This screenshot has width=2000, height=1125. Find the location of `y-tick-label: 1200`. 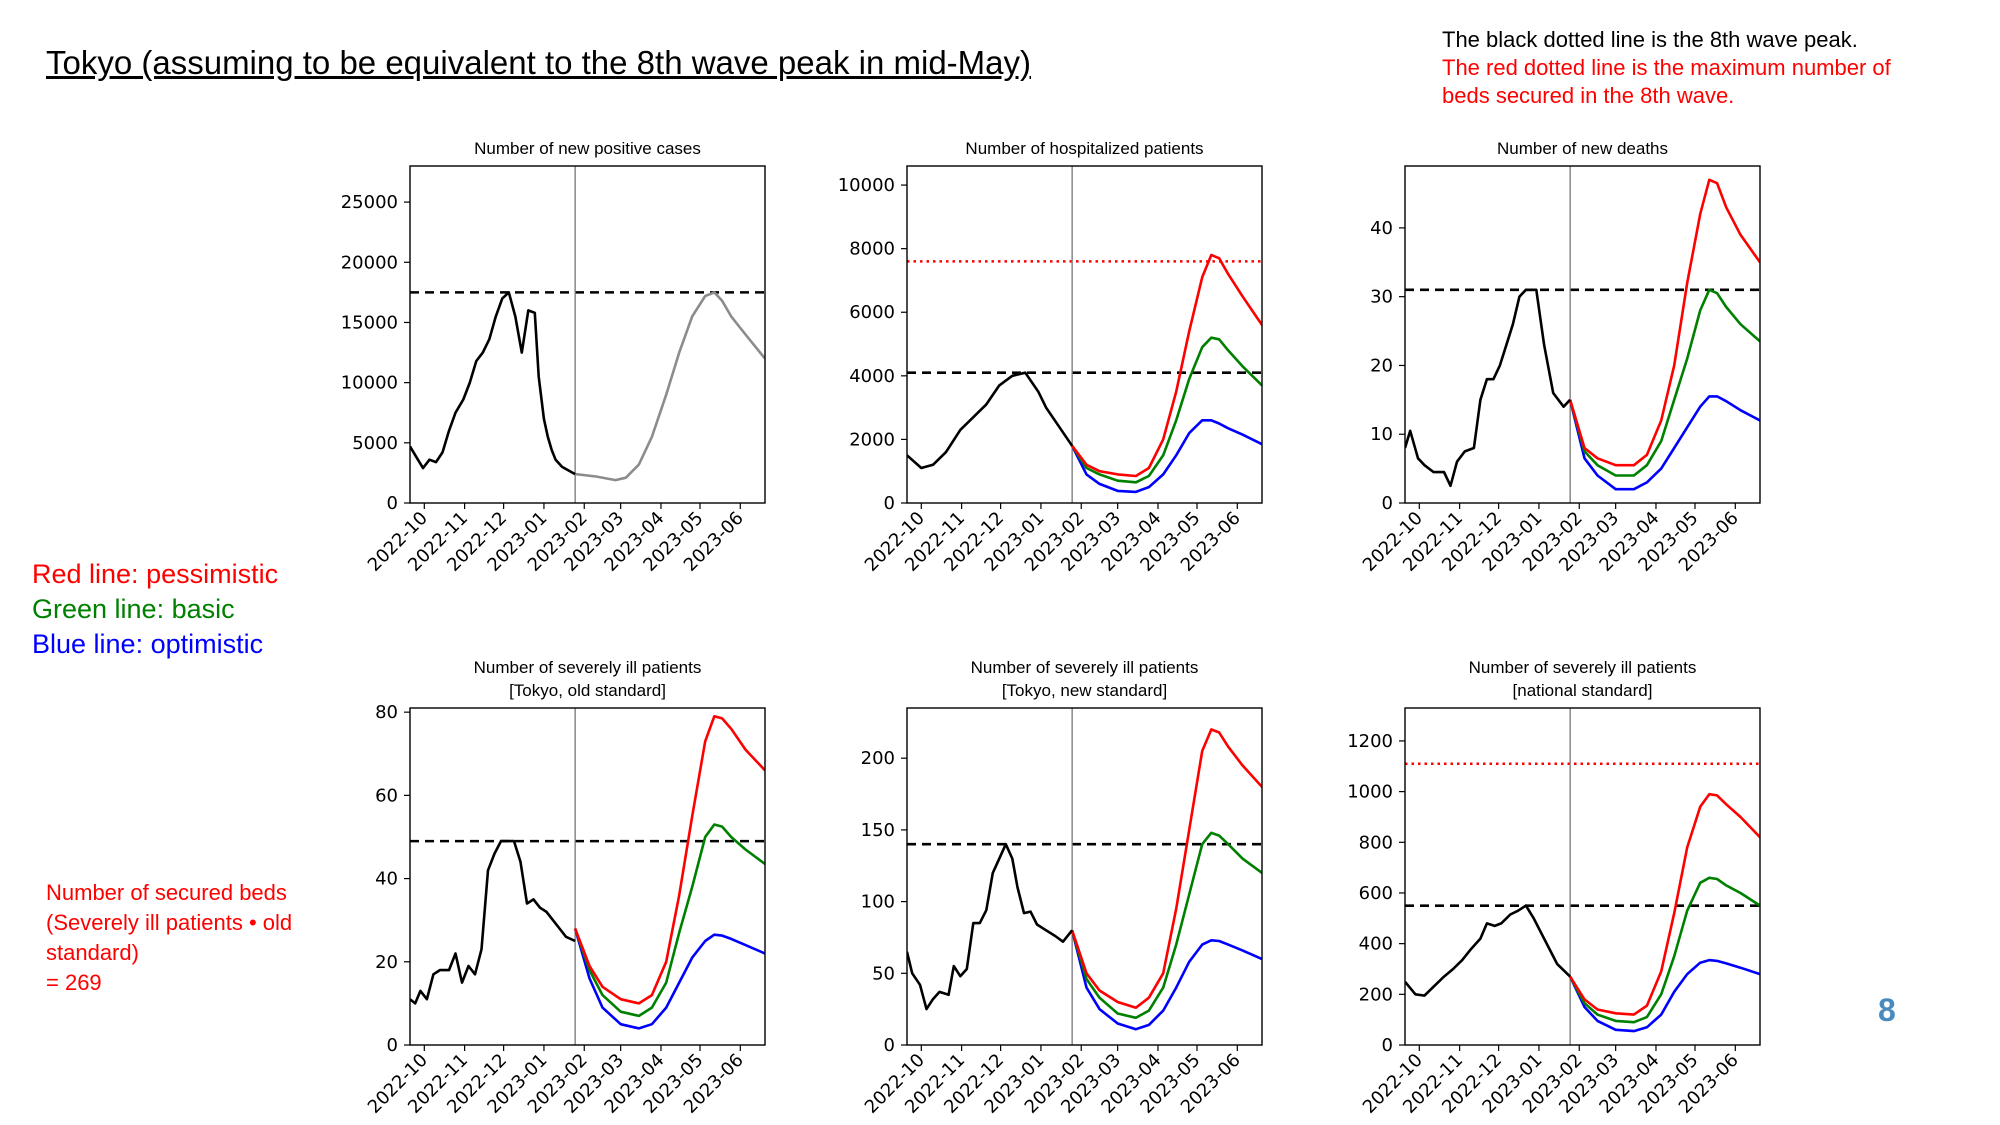

y-tick-label: 1200 is located at coordinates (1370, 741).